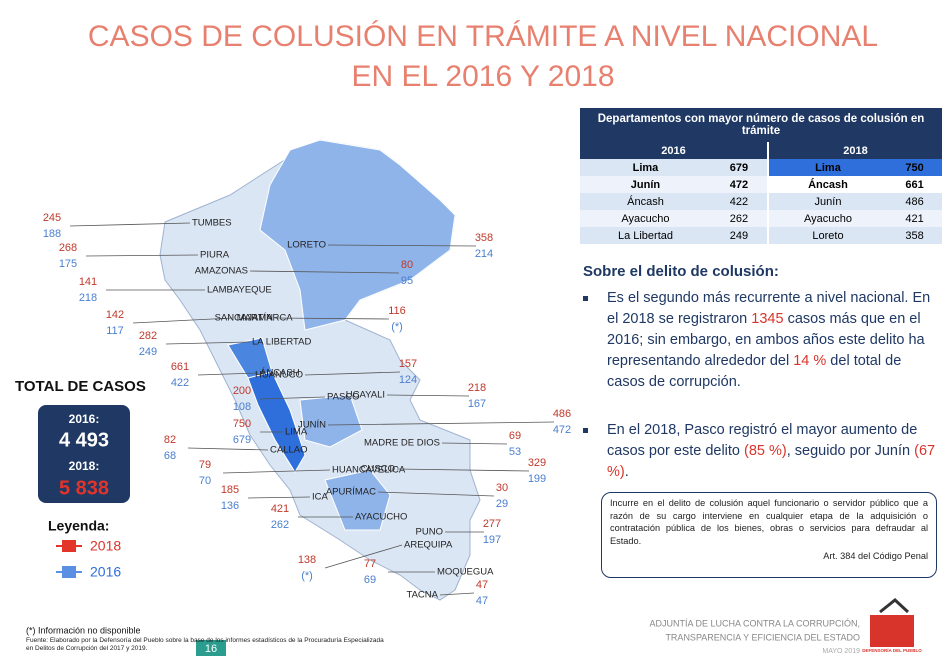  Describe the element at coordinates (828, 235) in the screenshot. I see `table-cell: Loreto` at that location.